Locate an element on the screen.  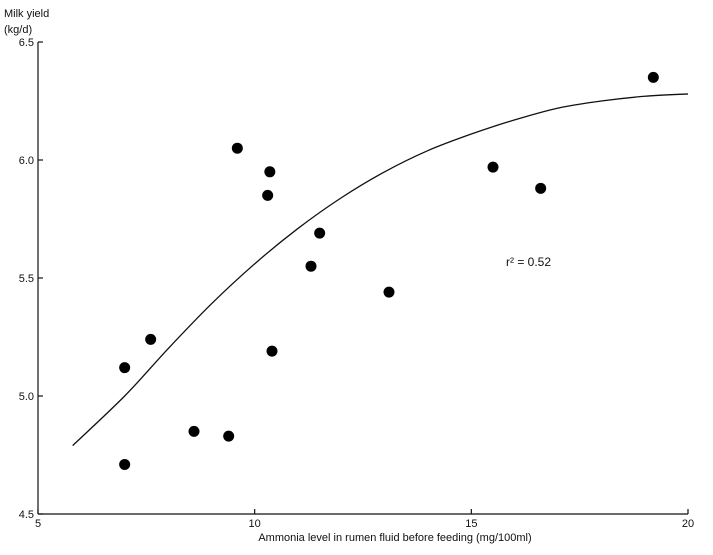
y-axis-label-line1: Milk yield is located at coordinates (26, 14).